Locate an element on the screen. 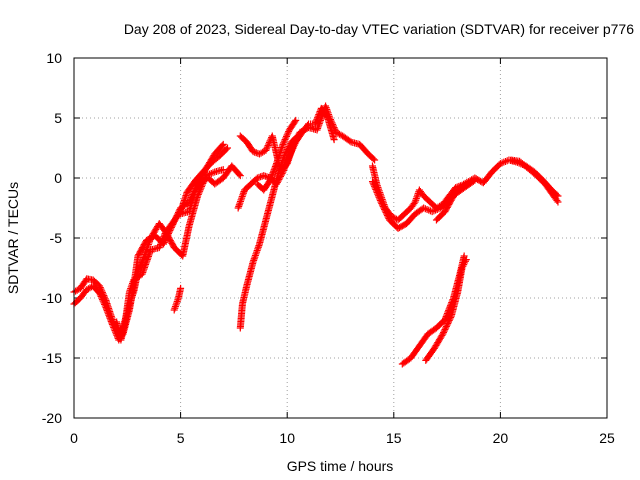 The width and height of the screenshot is (640, 480). y-tick-label: -15 is located at coordinates (52, 358).